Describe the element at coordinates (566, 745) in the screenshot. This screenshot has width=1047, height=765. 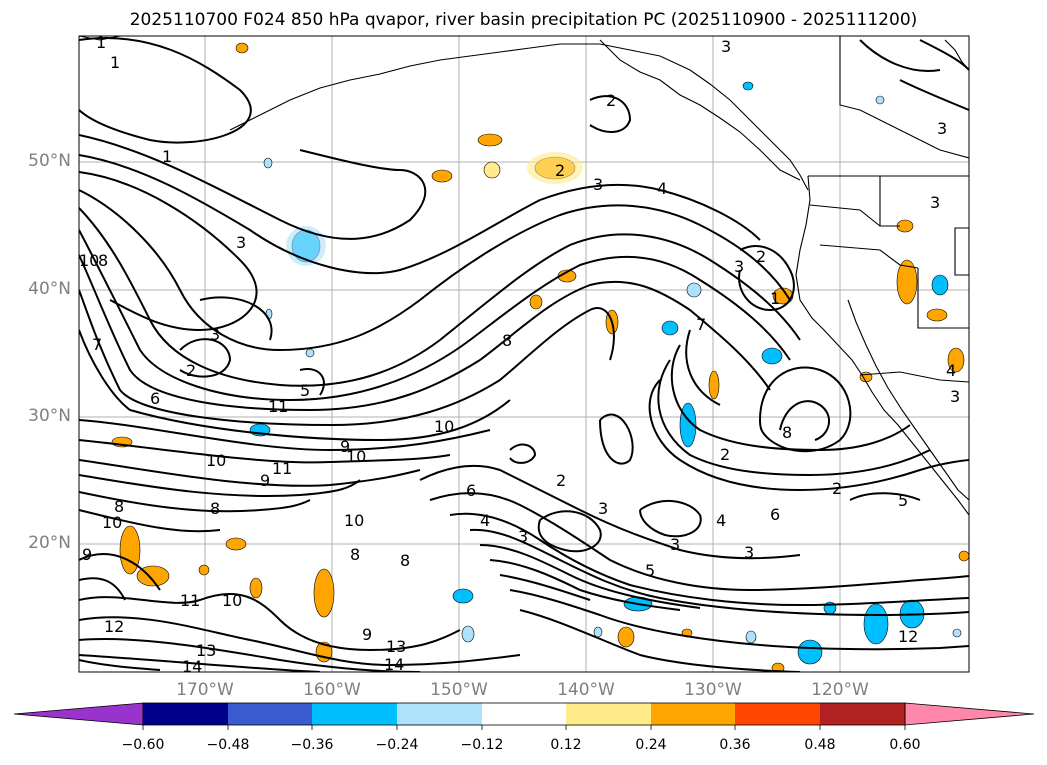
I see `colorbar-tick-label: 0.12` at that location.